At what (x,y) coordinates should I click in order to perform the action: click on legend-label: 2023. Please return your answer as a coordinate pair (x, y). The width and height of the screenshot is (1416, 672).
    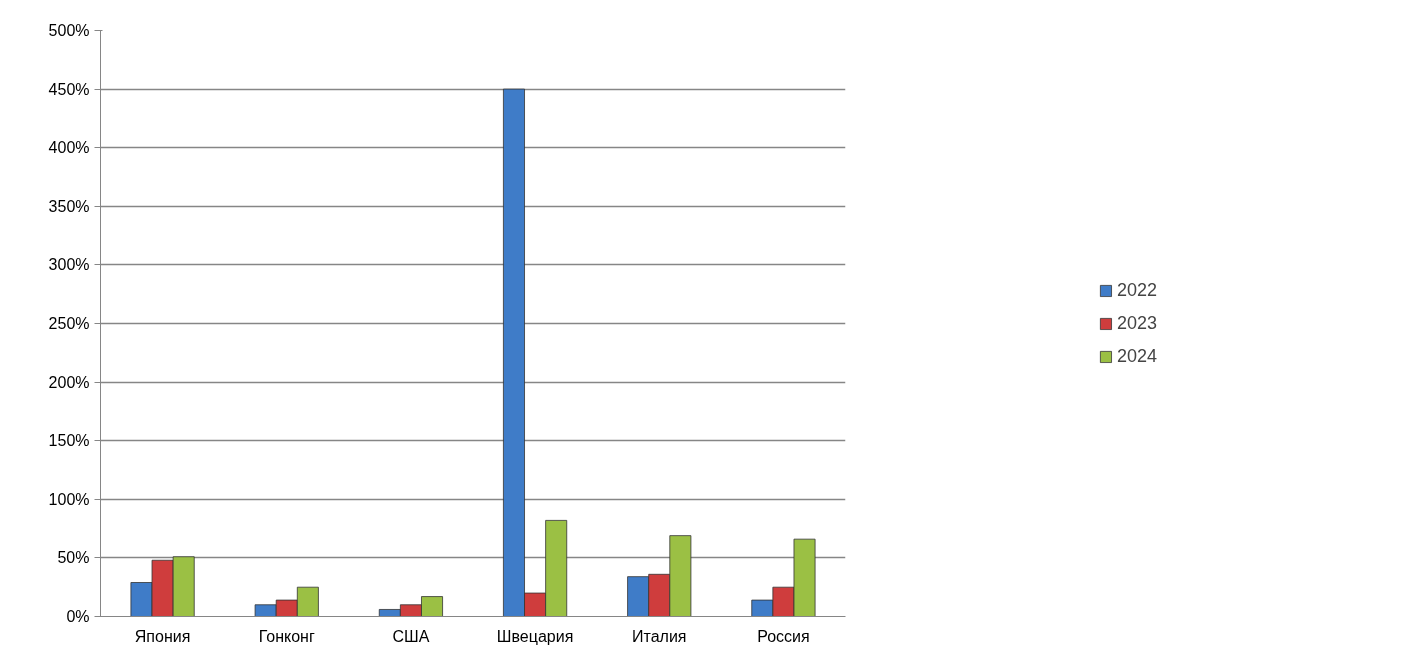
    Looking at the image, I should click on (1137, 323).